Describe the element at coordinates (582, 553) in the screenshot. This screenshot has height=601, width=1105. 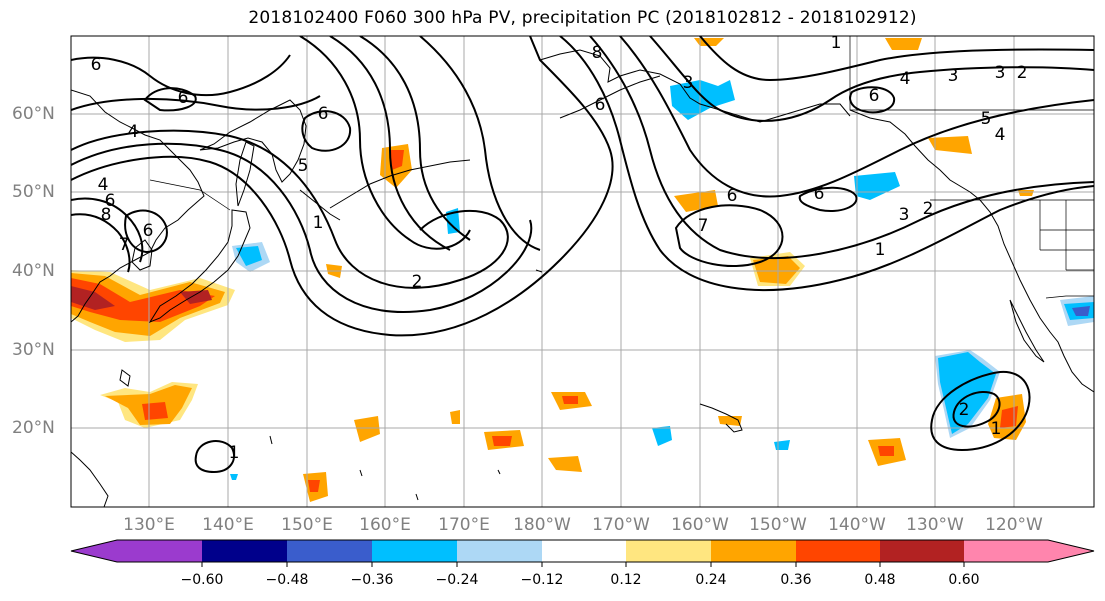
I see `colorbar` at that location.